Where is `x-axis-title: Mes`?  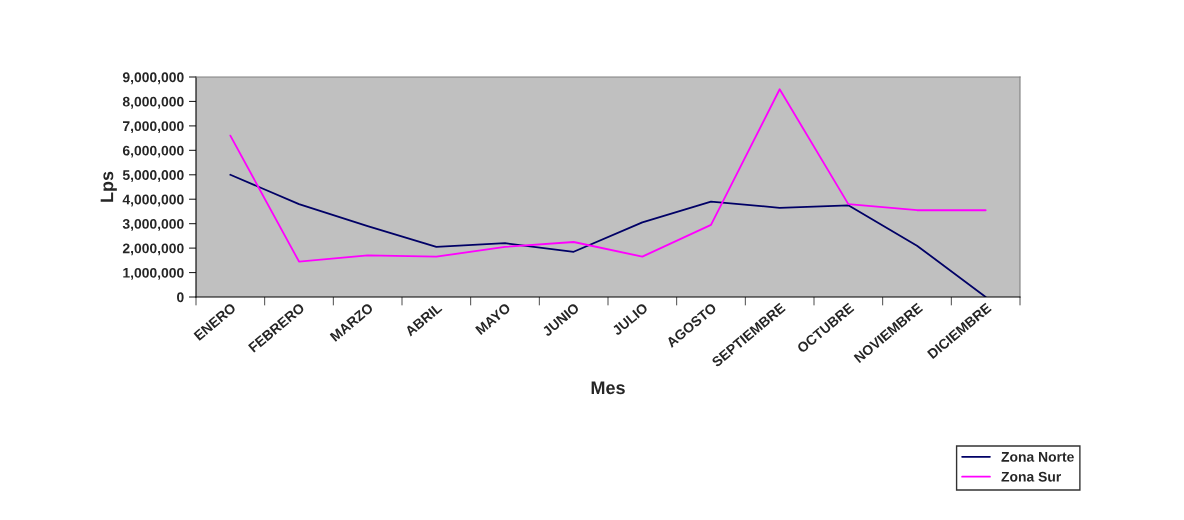 x-axis-title: Mes is located at coordinates (608, 388).